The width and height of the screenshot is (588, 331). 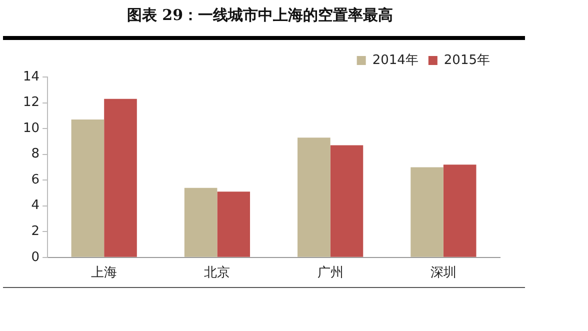 What do you see at coordinates (31, 128) in the screenshot?
I see `y-tick-label: 10` at bounding box center [31, 128].